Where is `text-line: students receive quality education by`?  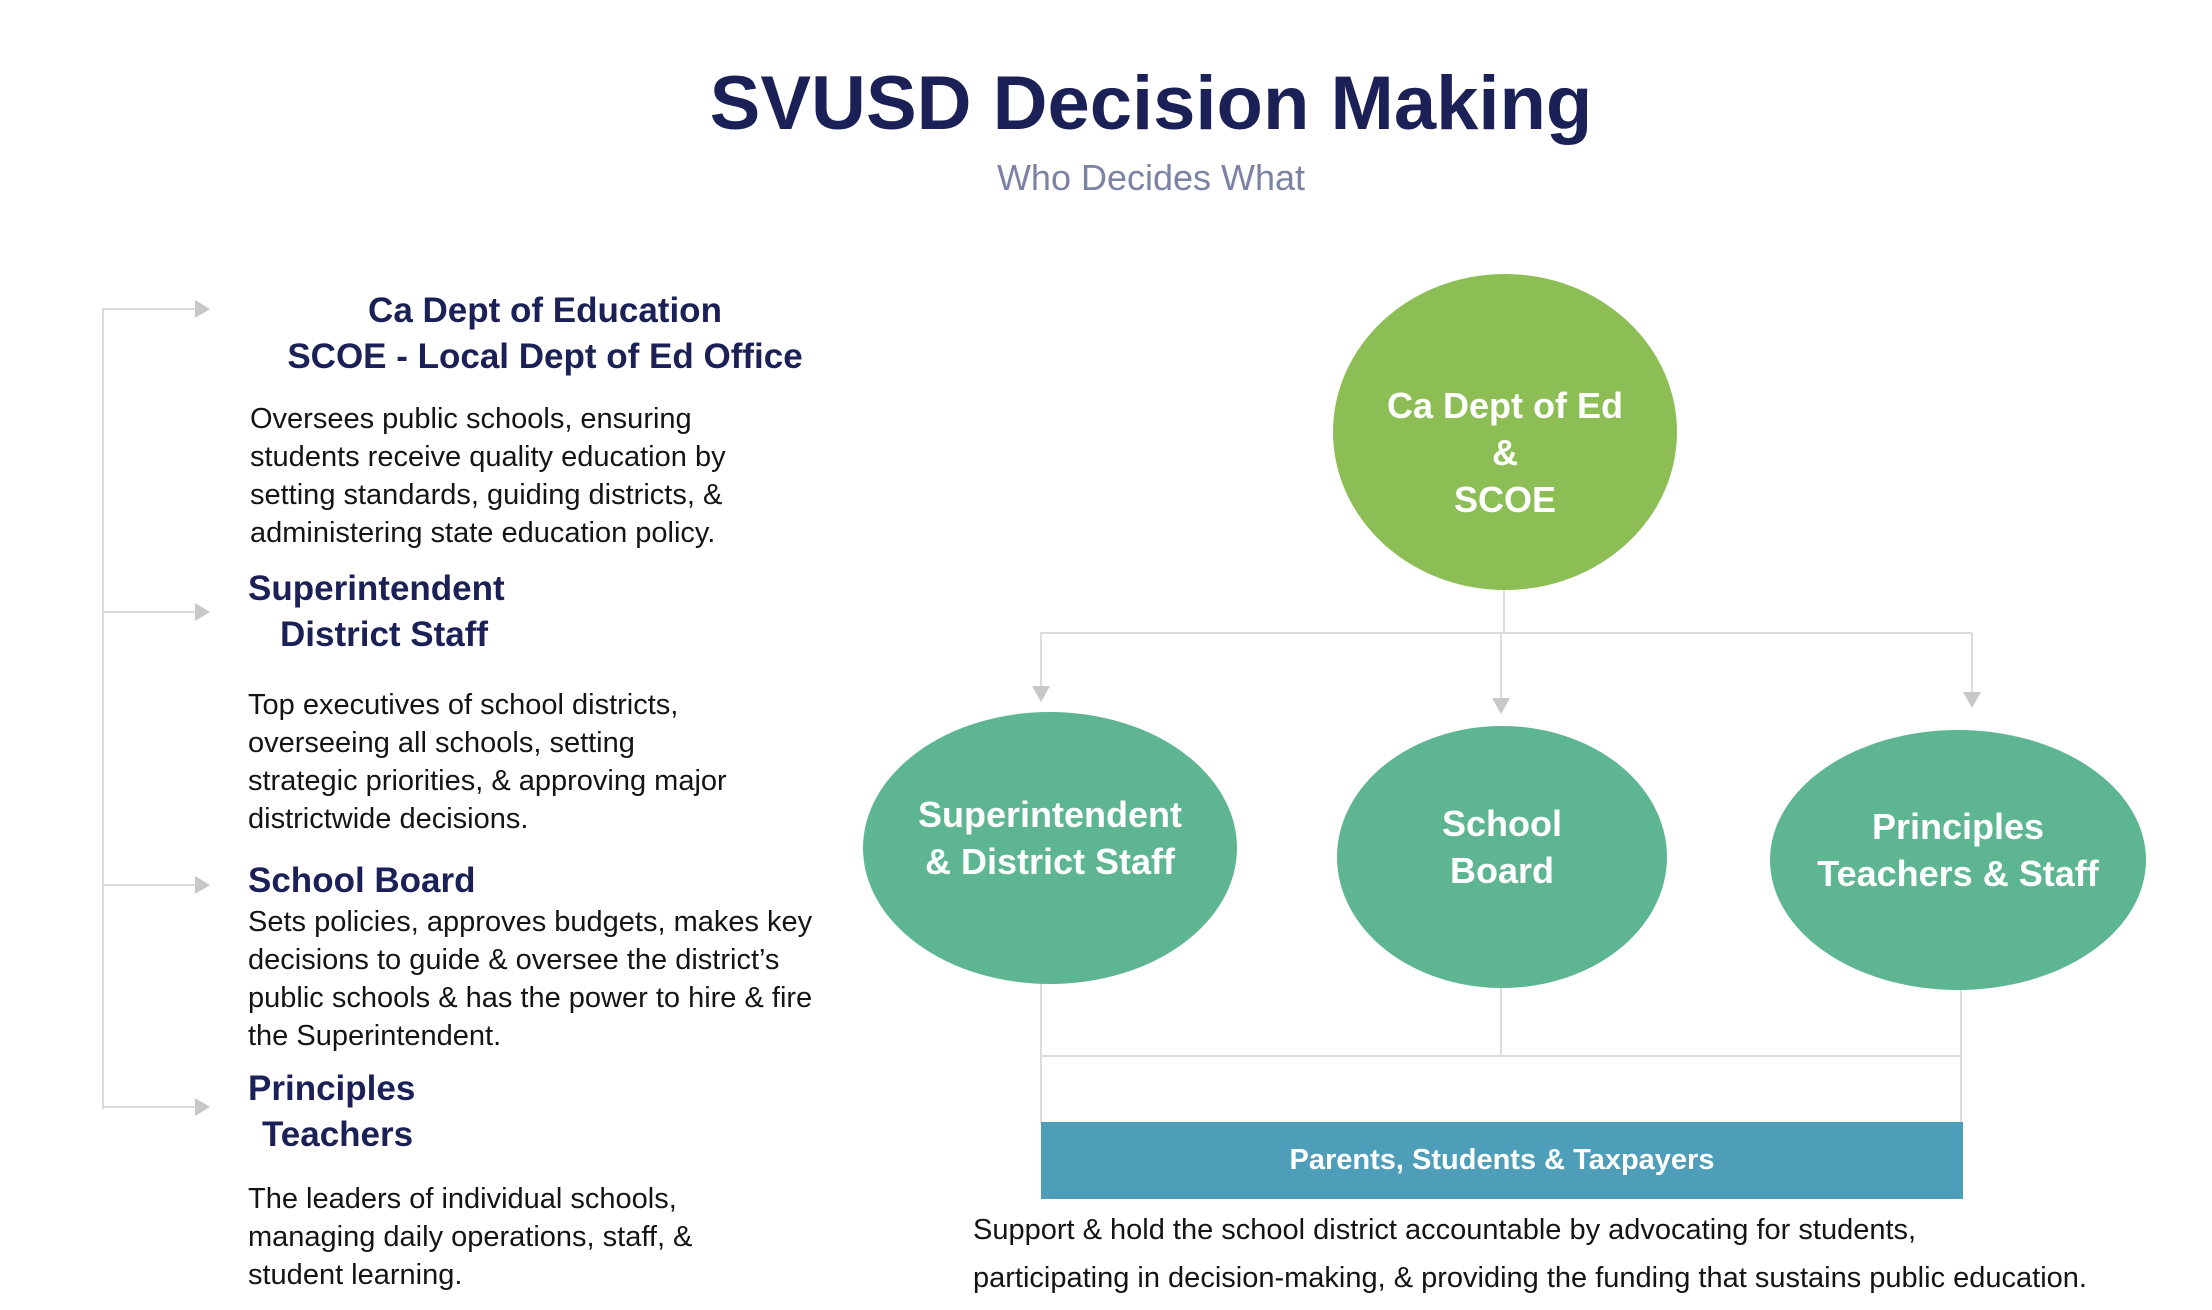 text-line: students receive quality education by is located at coordinates (488, 457).